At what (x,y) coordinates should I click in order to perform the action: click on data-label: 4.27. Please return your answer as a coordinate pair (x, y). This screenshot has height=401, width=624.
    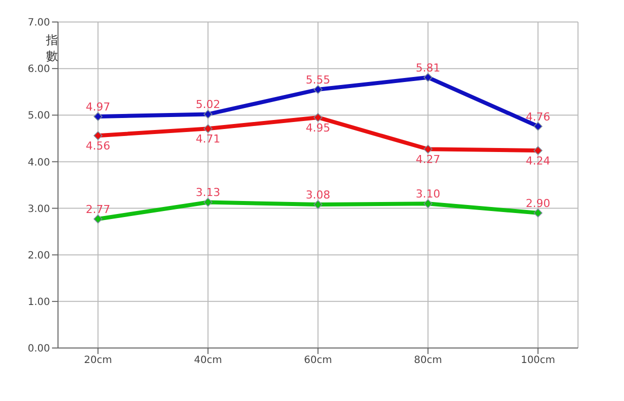
    Looking at the image, I should click on (428, 159).